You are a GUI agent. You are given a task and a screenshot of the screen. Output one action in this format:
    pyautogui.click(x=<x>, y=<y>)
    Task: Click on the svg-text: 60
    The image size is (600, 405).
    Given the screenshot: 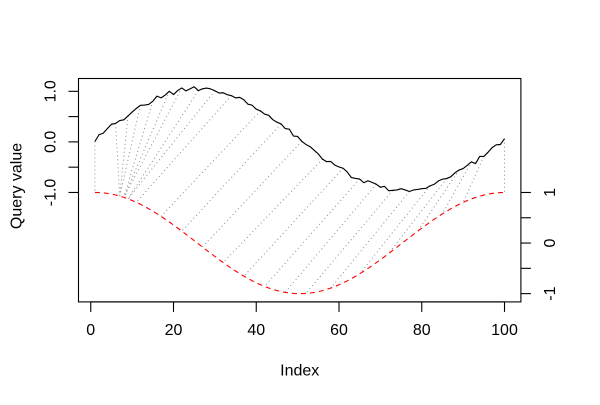 What is the action you would take?
    pyautogui.click(x=339, y=330)
    